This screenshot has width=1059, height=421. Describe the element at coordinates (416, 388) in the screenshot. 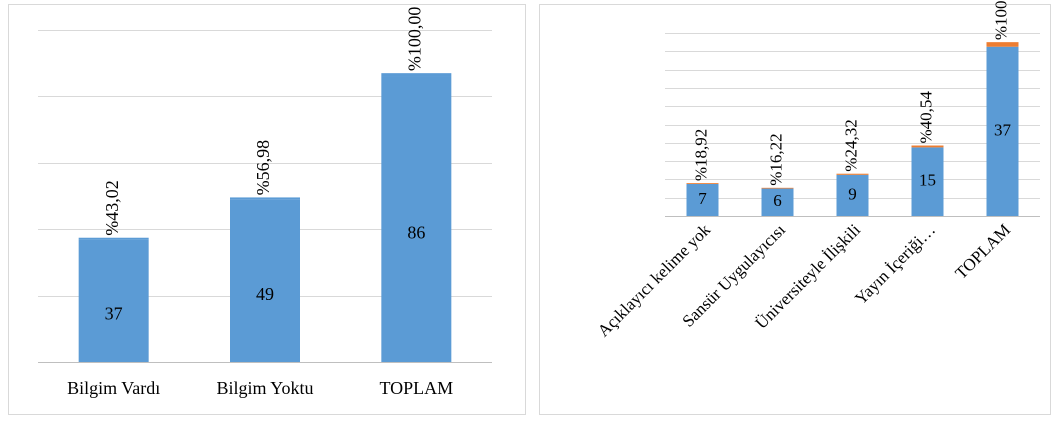

I see `x-tick-label: TOPLAM` at that location.